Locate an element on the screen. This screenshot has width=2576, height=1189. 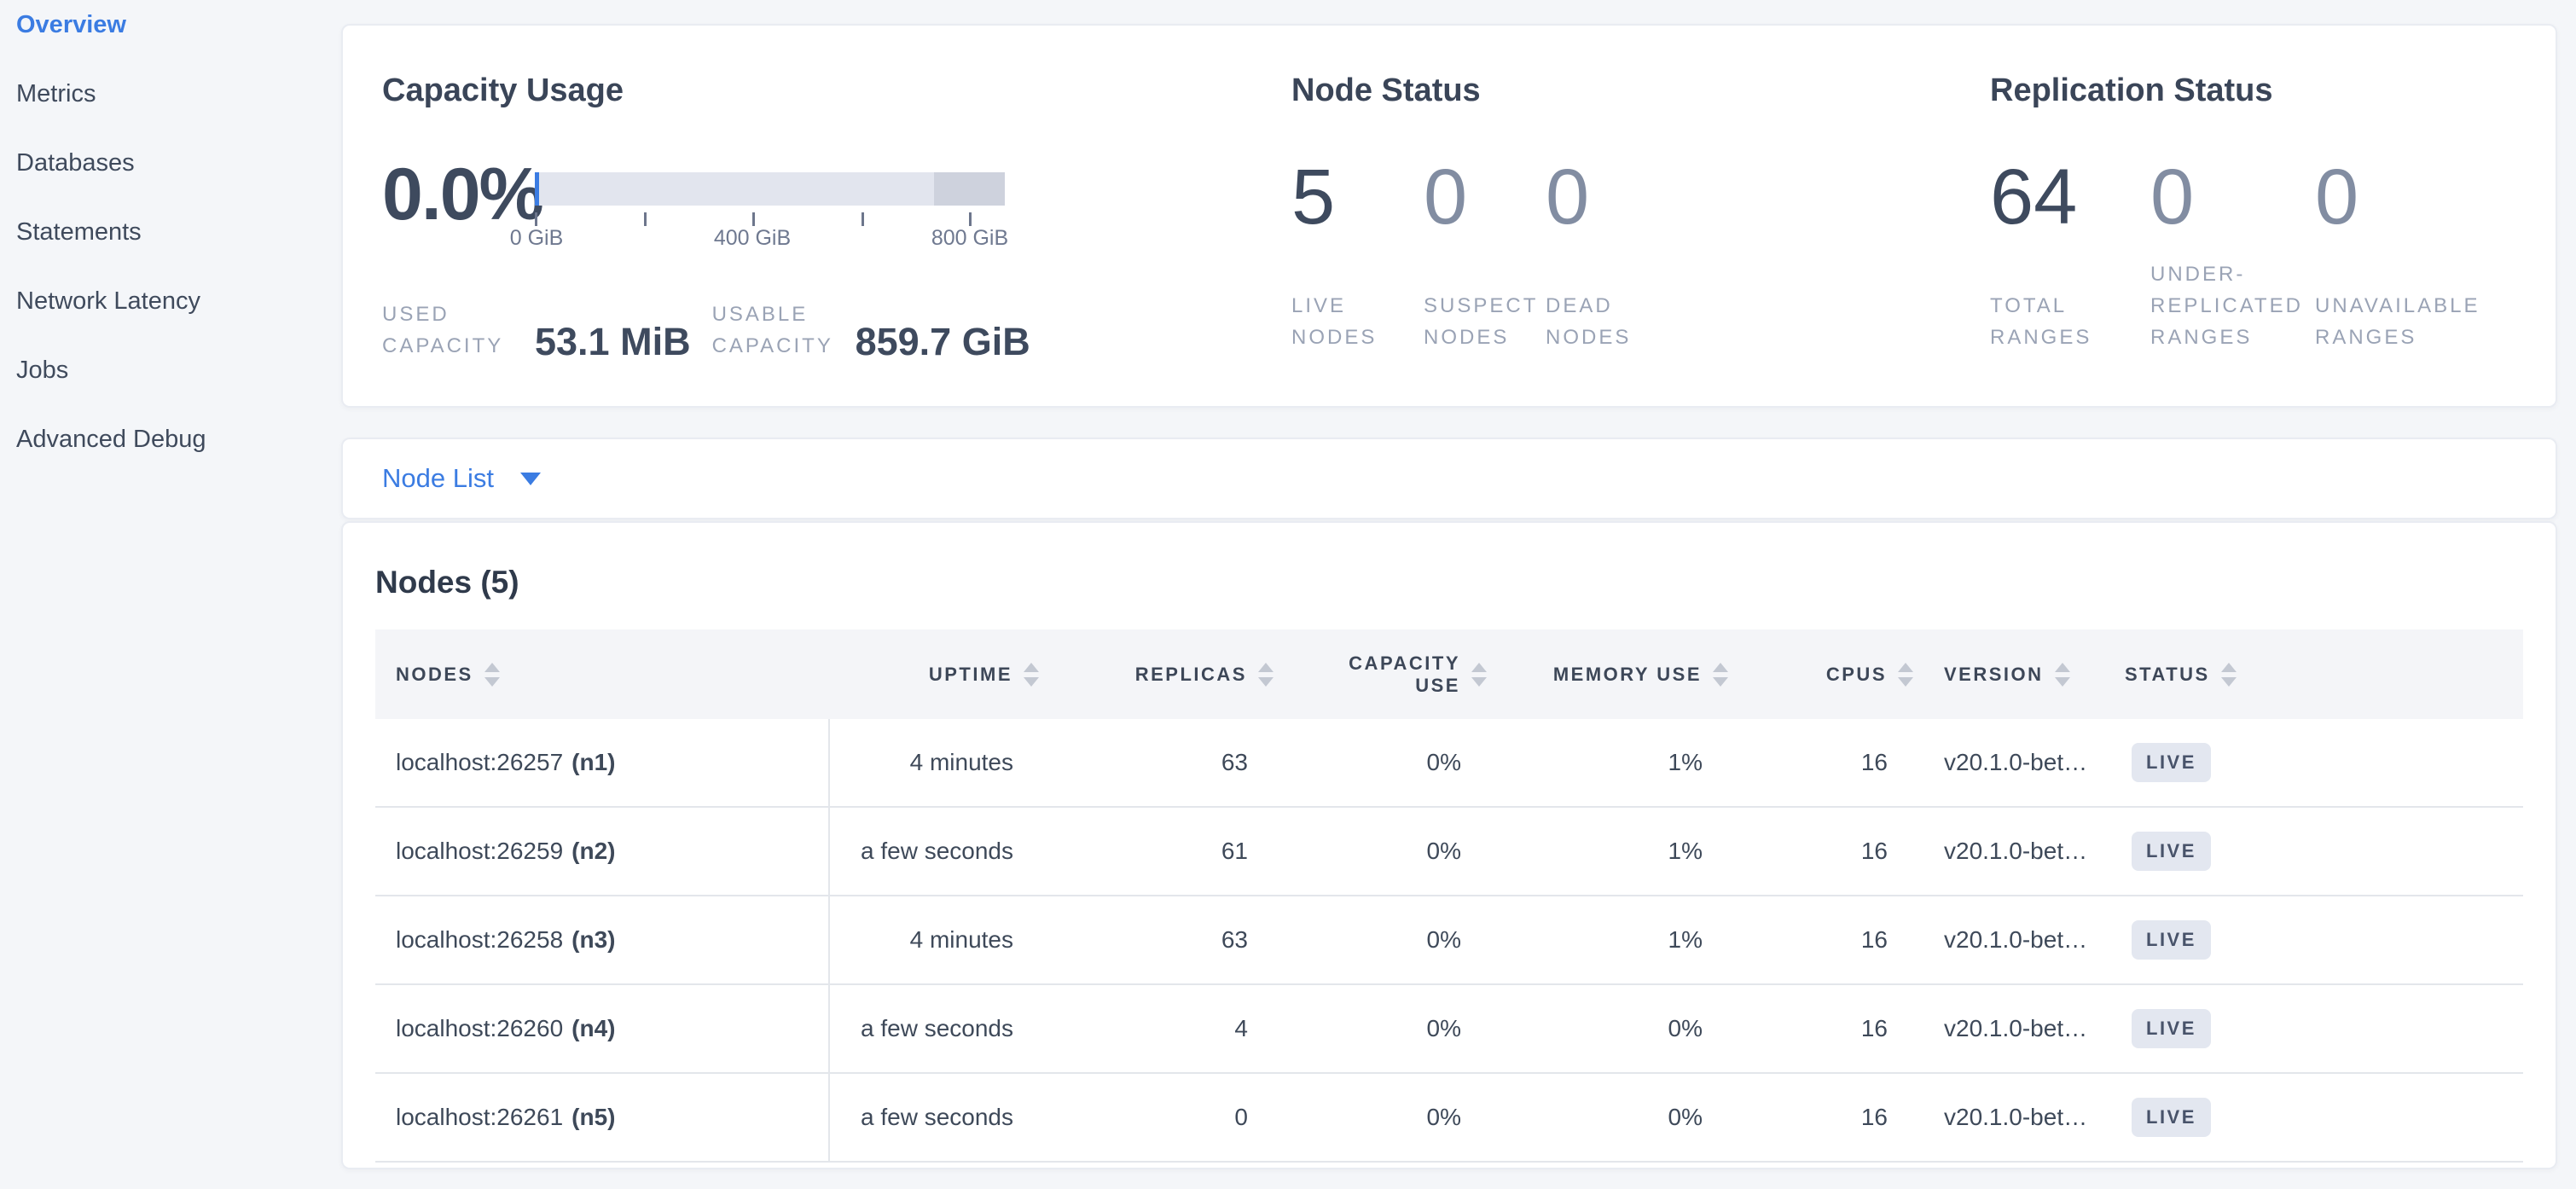
capacity-usage-title: Capacity Usage is located at coordinates (503, 90).